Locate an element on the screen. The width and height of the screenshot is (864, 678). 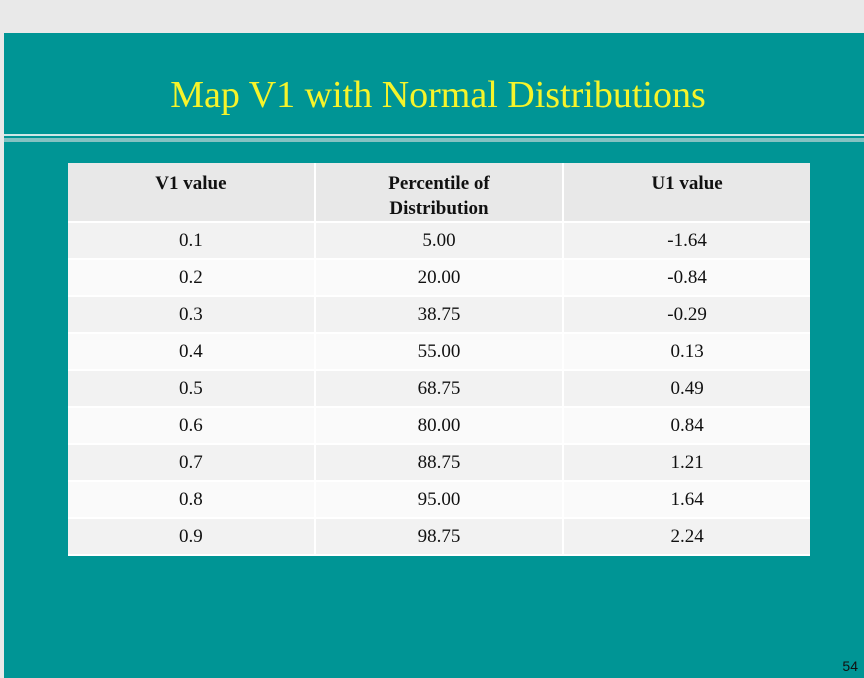
cell-v1: 0.7 is located at coordinates (192, 463).